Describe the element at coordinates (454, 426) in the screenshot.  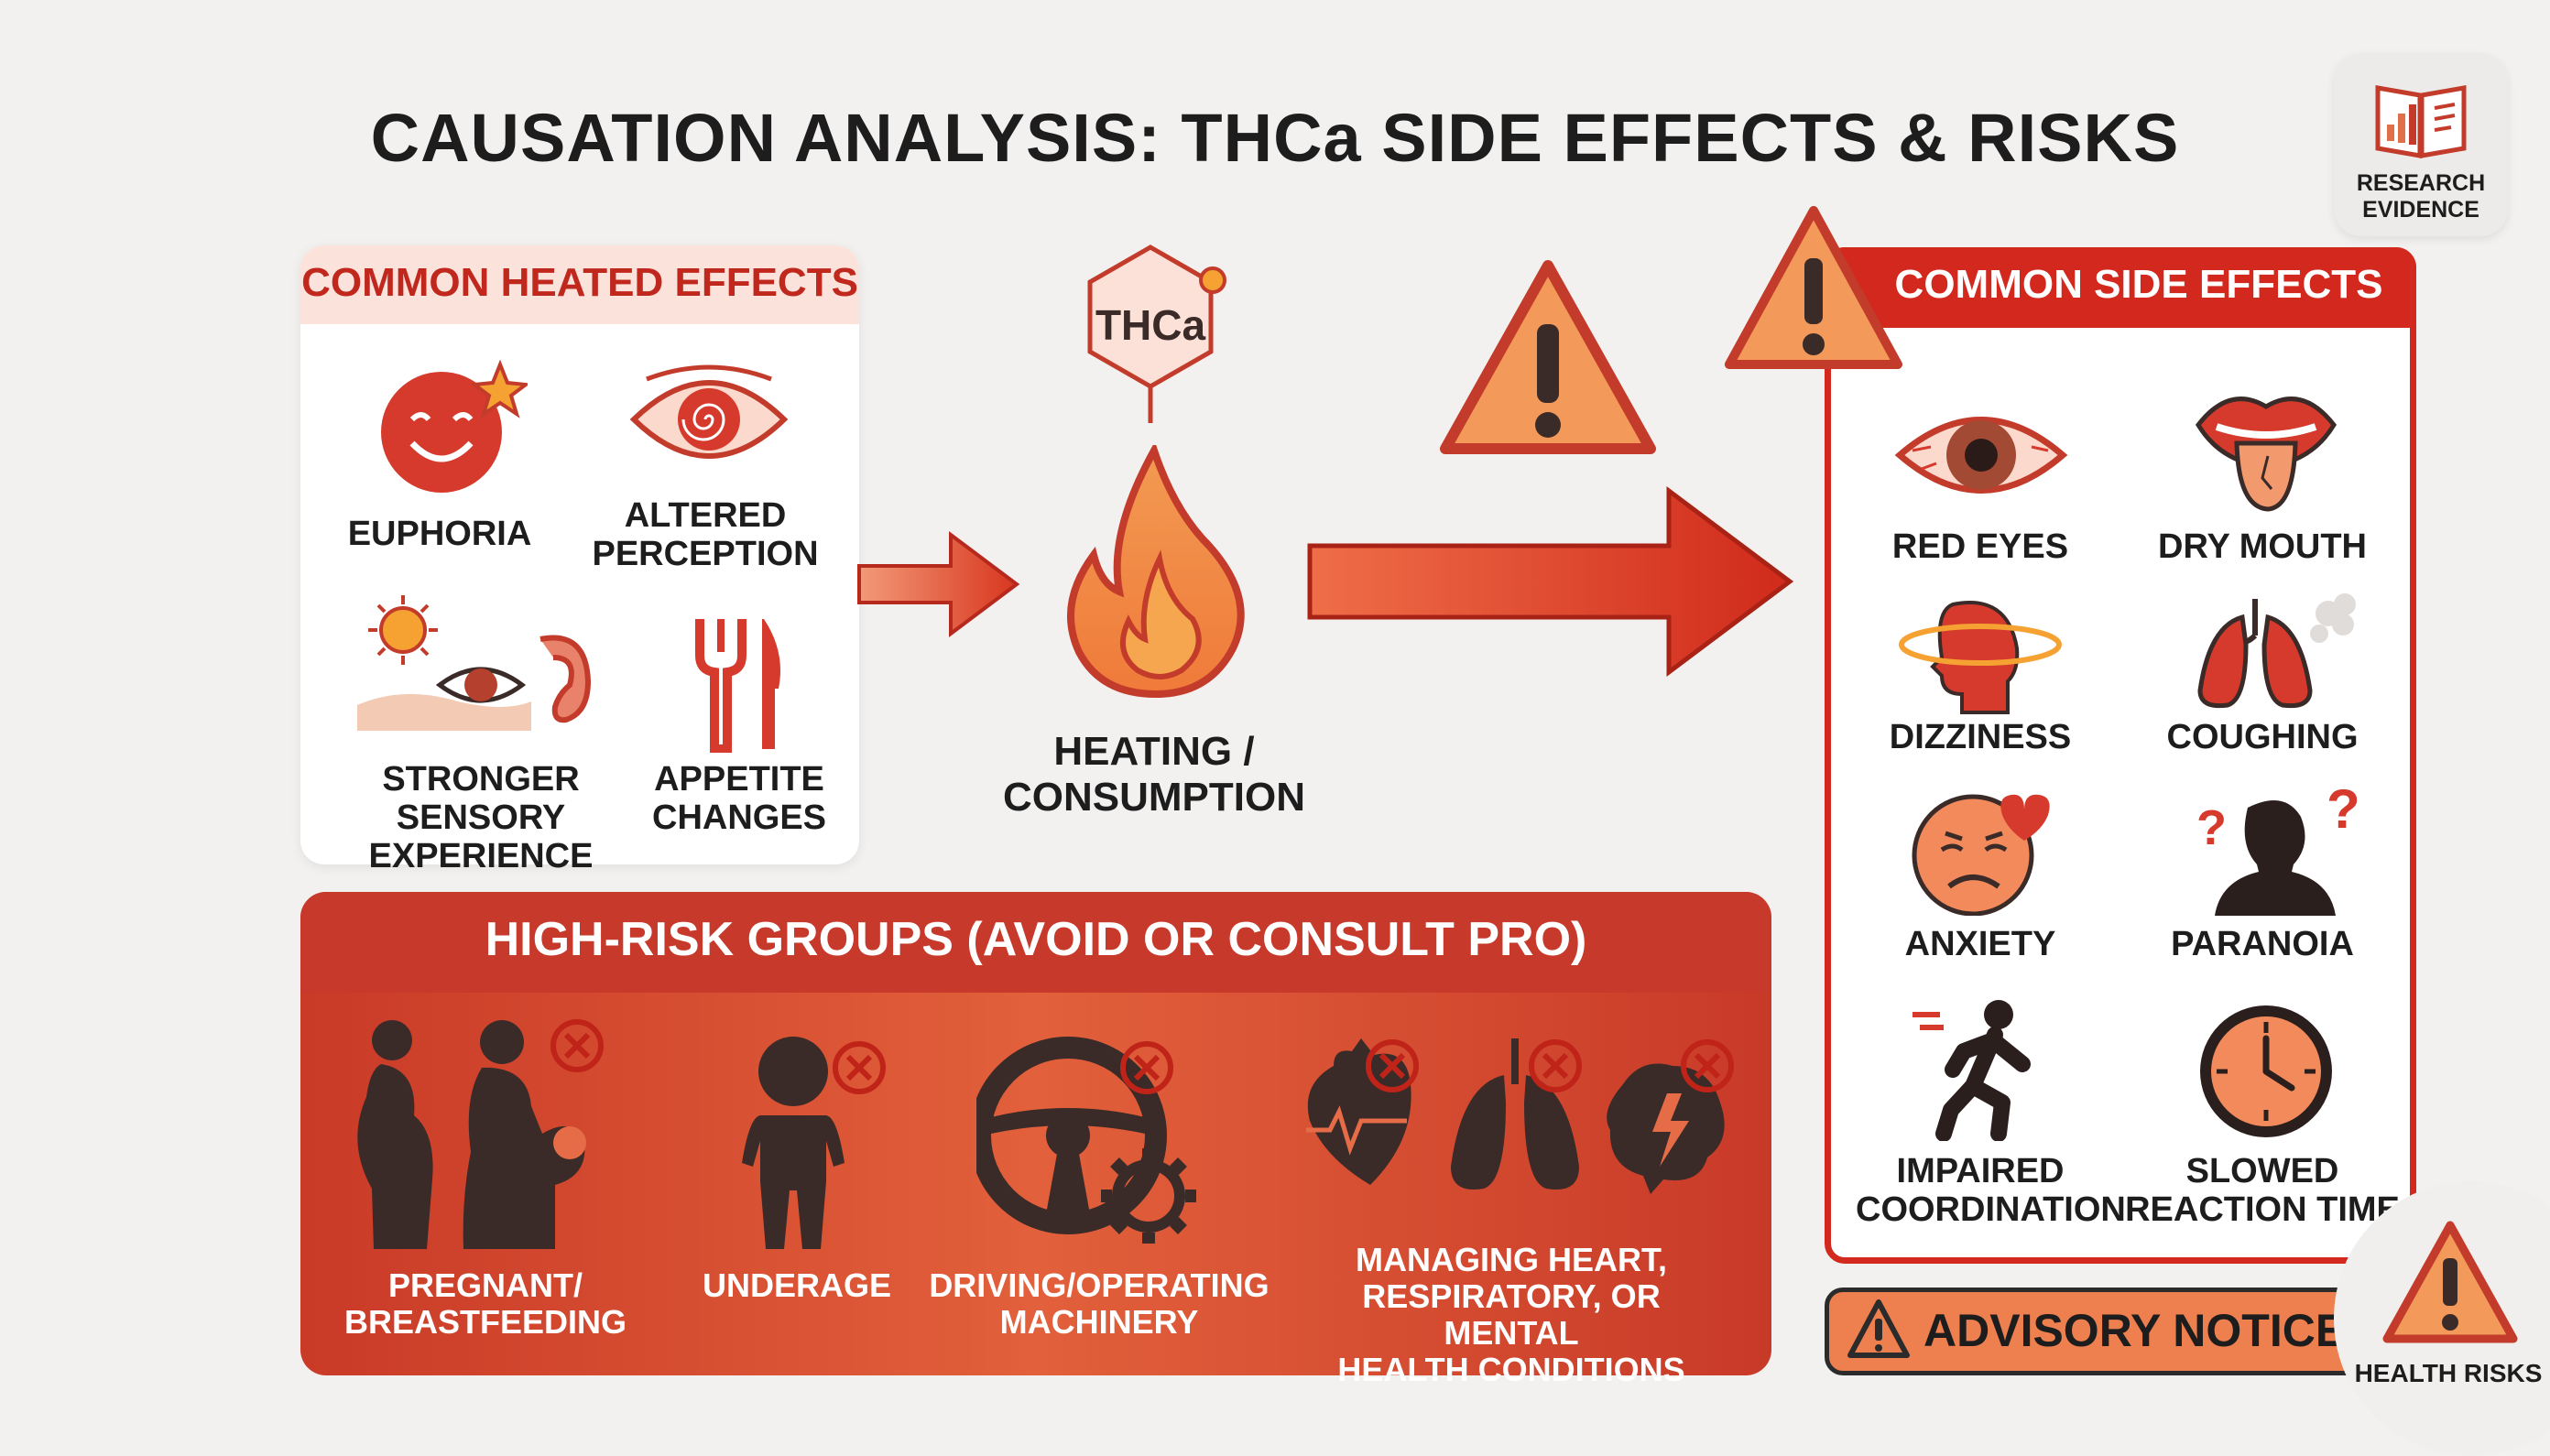
I see `smiley-star-icon` at that location.